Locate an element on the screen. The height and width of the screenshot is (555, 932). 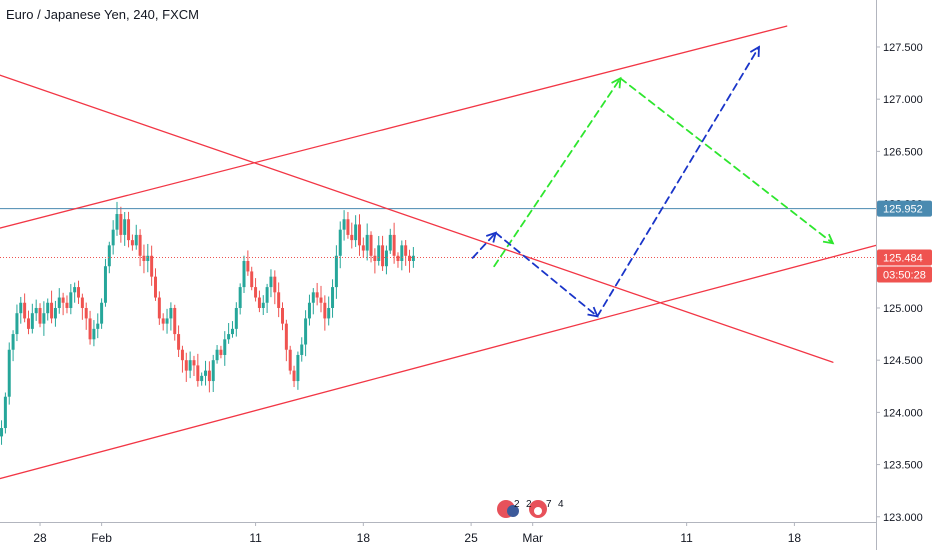
time-axis-background is located at coordinates (438, 536).